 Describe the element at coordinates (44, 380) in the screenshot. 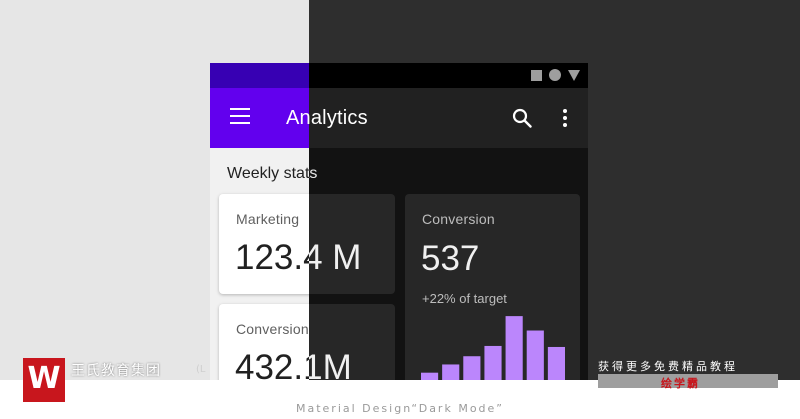

I see `watermark-logo: W` at that location.